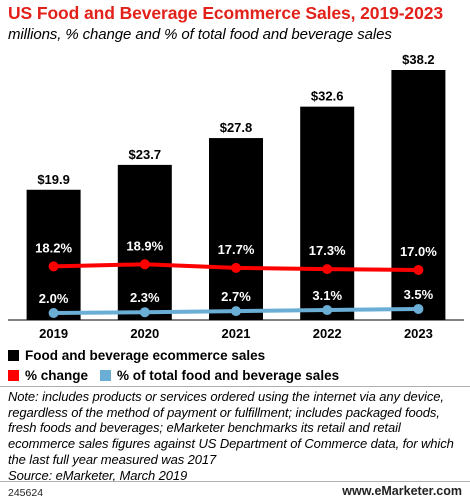 This screenshot has width=470, height=502. Describe the element at coordinates (13, 375) in the screenshot. I see `legend-swatch-change` at that location.